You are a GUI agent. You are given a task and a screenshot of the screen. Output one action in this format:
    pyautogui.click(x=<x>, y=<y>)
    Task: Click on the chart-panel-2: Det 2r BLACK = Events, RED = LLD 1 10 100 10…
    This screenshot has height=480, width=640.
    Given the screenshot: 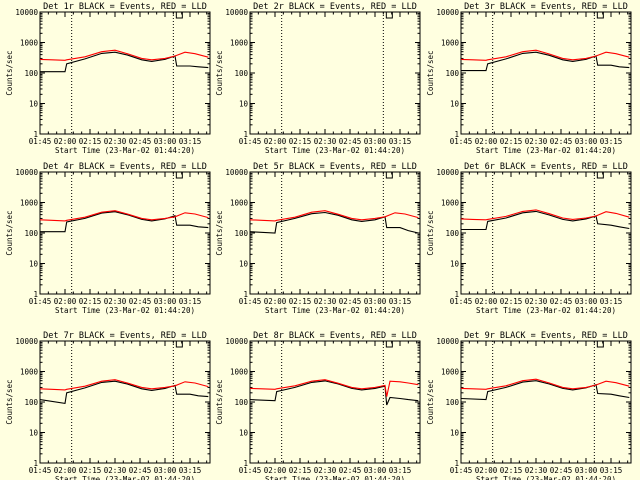 What is the action you would take?
    pyautogui.click(x=318, y=78)
    